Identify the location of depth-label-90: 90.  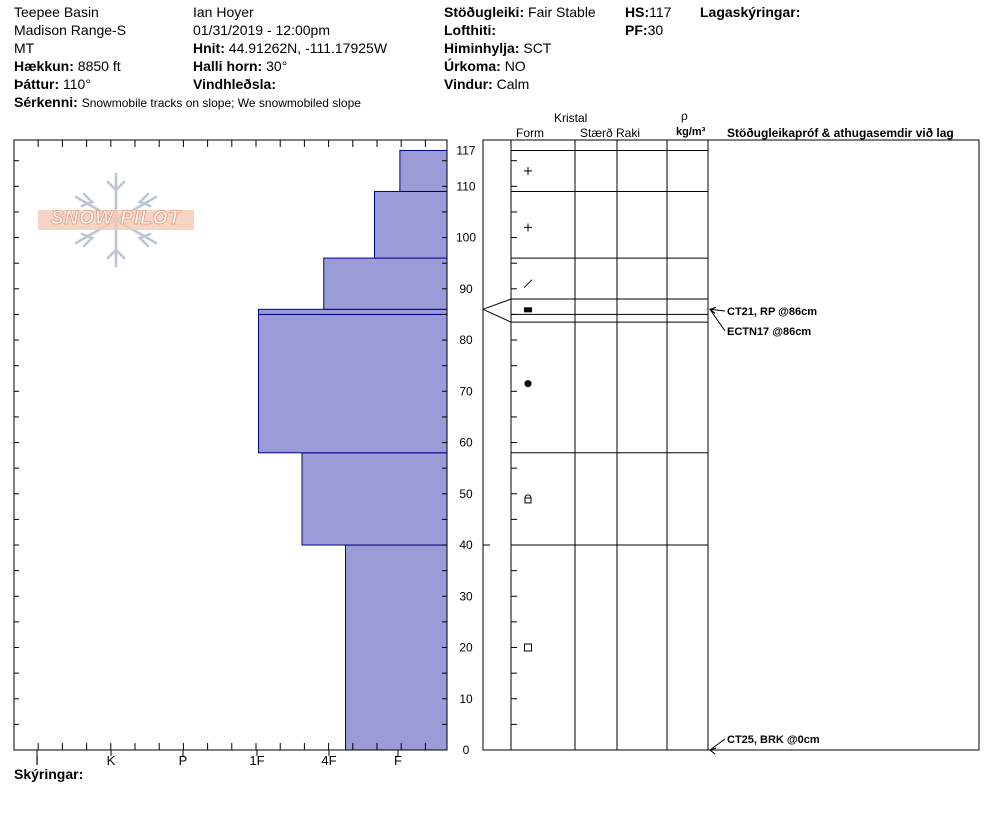
(466, 289).